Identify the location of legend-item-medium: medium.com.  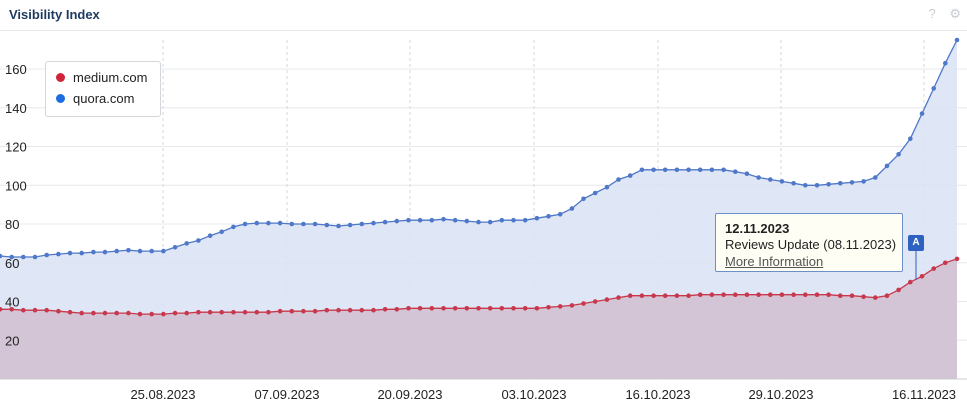
(101, 77).